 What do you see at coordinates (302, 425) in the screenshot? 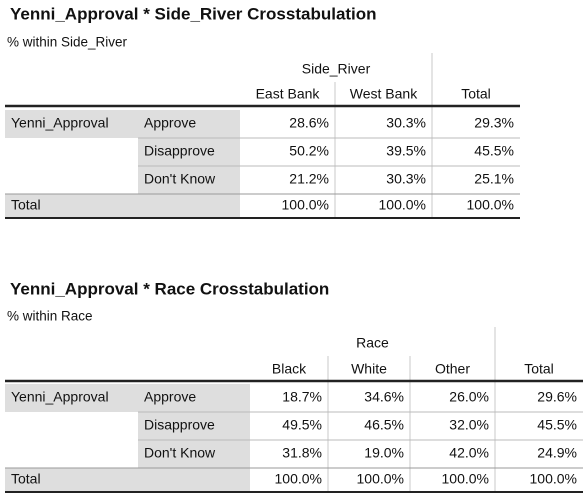
I see `cell: 49.5%` at bounding box center [302, 425].